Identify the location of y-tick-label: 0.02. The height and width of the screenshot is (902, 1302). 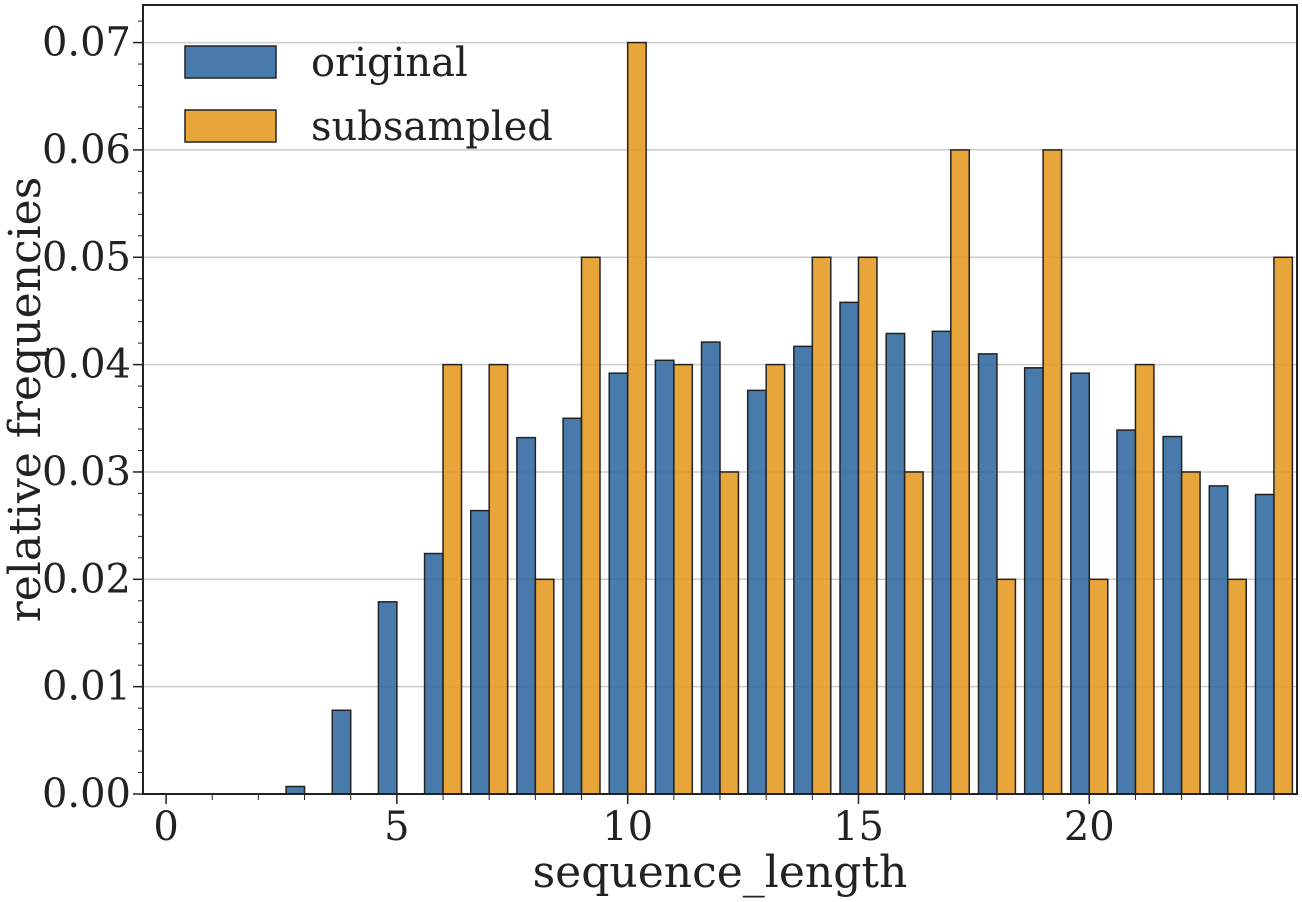
(86, 579).